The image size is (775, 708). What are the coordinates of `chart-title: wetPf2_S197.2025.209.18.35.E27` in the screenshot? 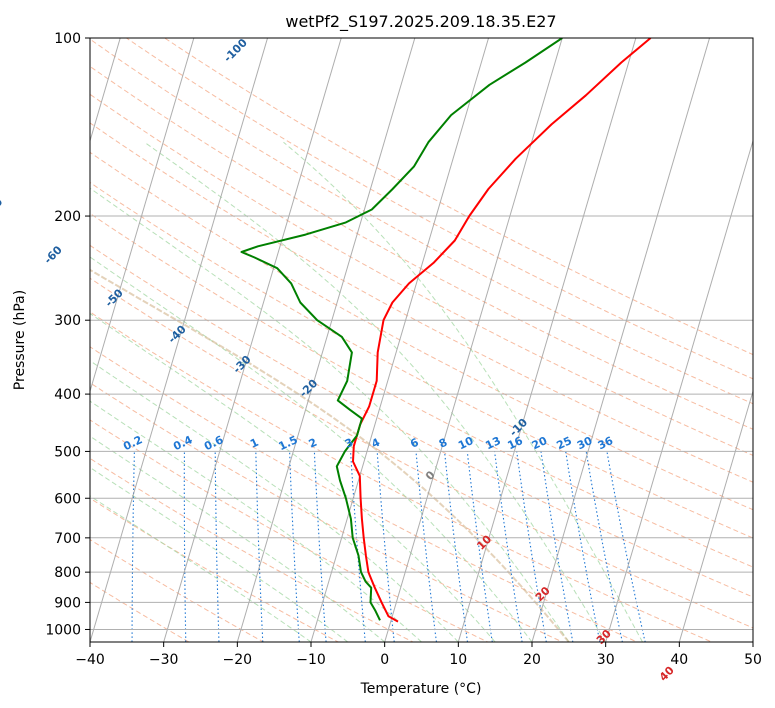 It's located at (420, 22).